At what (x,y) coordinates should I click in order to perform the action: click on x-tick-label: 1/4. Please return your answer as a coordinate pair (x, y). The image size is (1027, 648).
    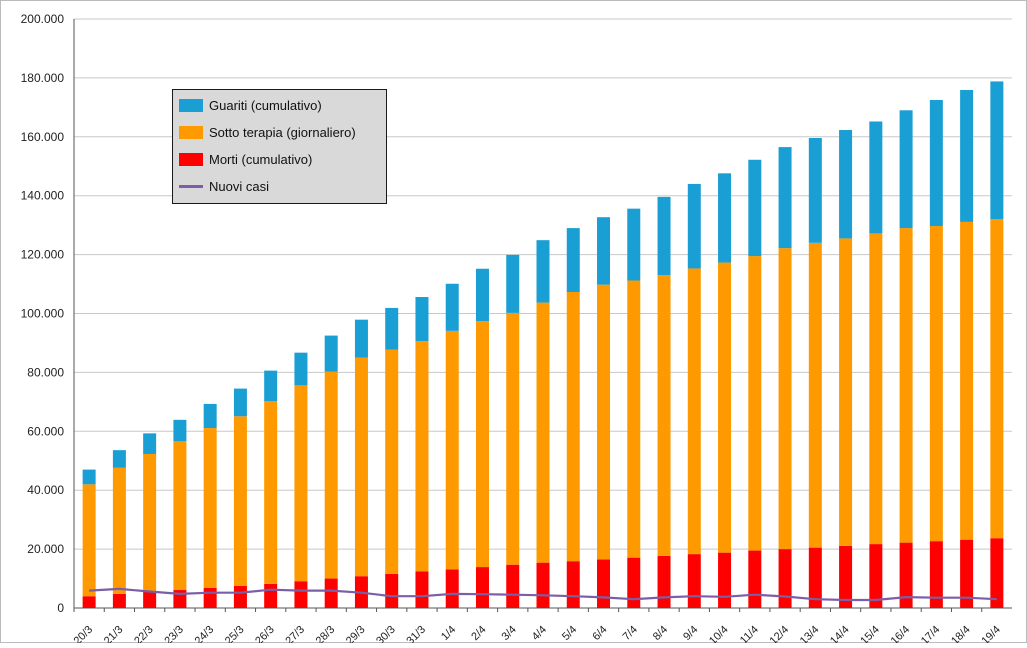
    Looking at the image, I should click on (448, 633).